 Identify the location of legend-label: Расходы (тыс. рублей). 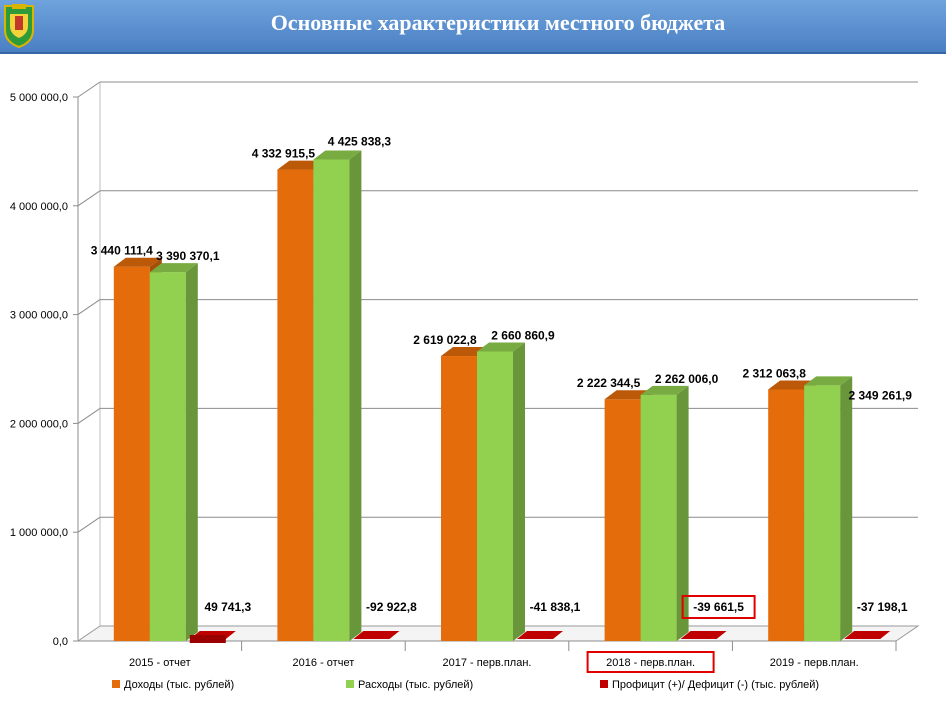
(415, 685).